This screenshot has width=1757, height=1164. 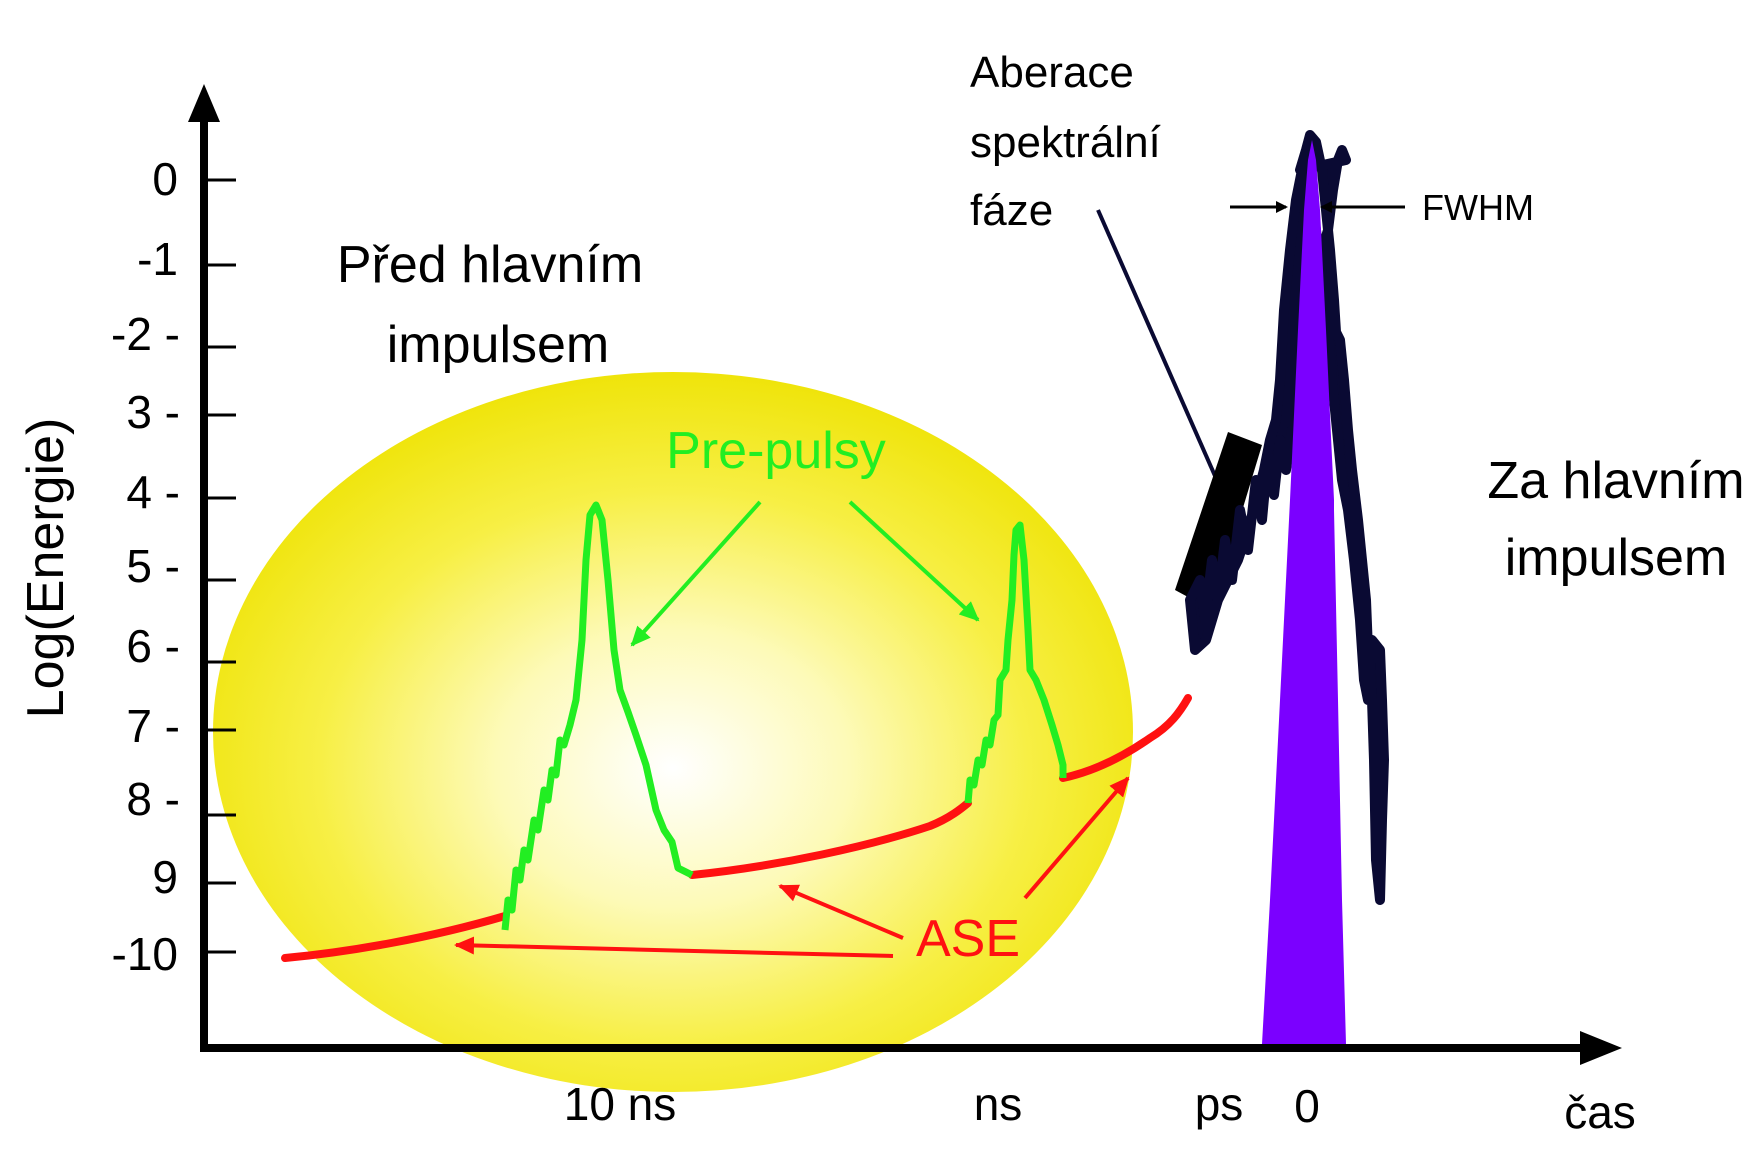 What do you see at coordinates (1600, 1112) in the screenshot?
I see `x-axis-title: čas` at bounding box center [1600, 1112].